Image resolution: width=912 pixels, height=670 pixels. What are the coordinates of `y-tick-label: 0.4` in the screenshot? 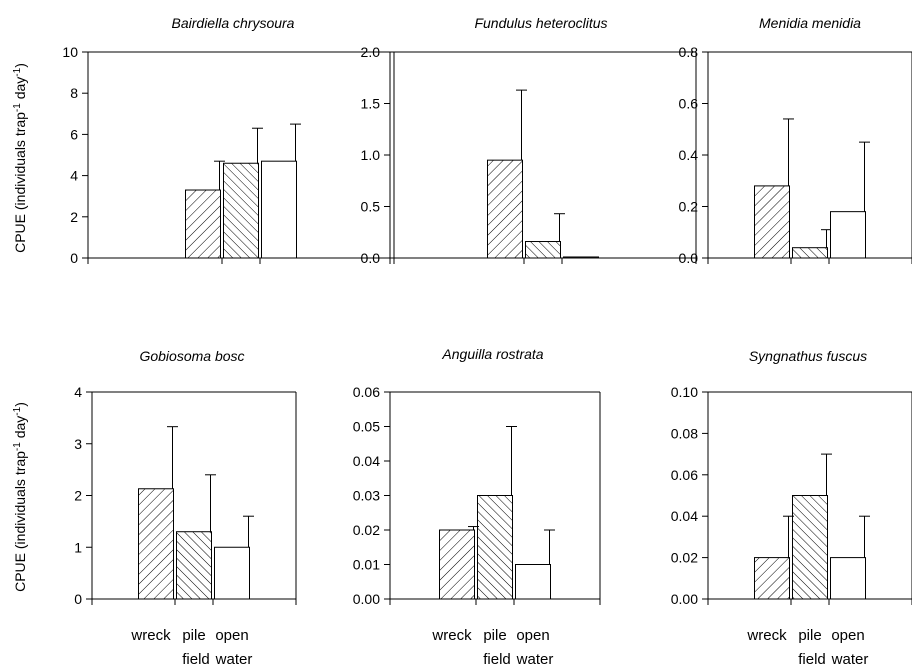 It's located at (689, 155).